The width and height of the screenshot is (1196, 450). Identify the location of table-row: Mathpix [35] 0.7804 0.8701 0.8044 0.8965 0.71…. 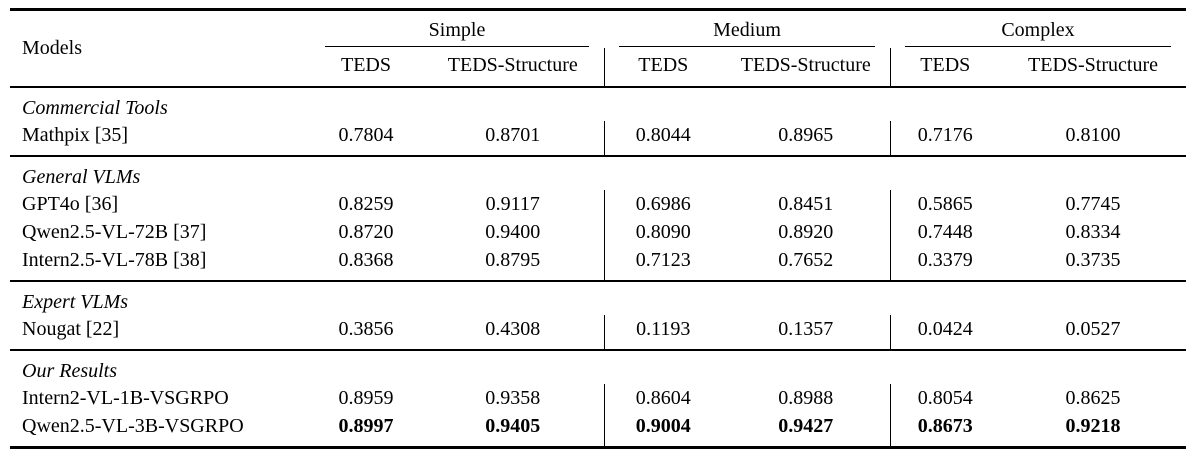
(598, 138).